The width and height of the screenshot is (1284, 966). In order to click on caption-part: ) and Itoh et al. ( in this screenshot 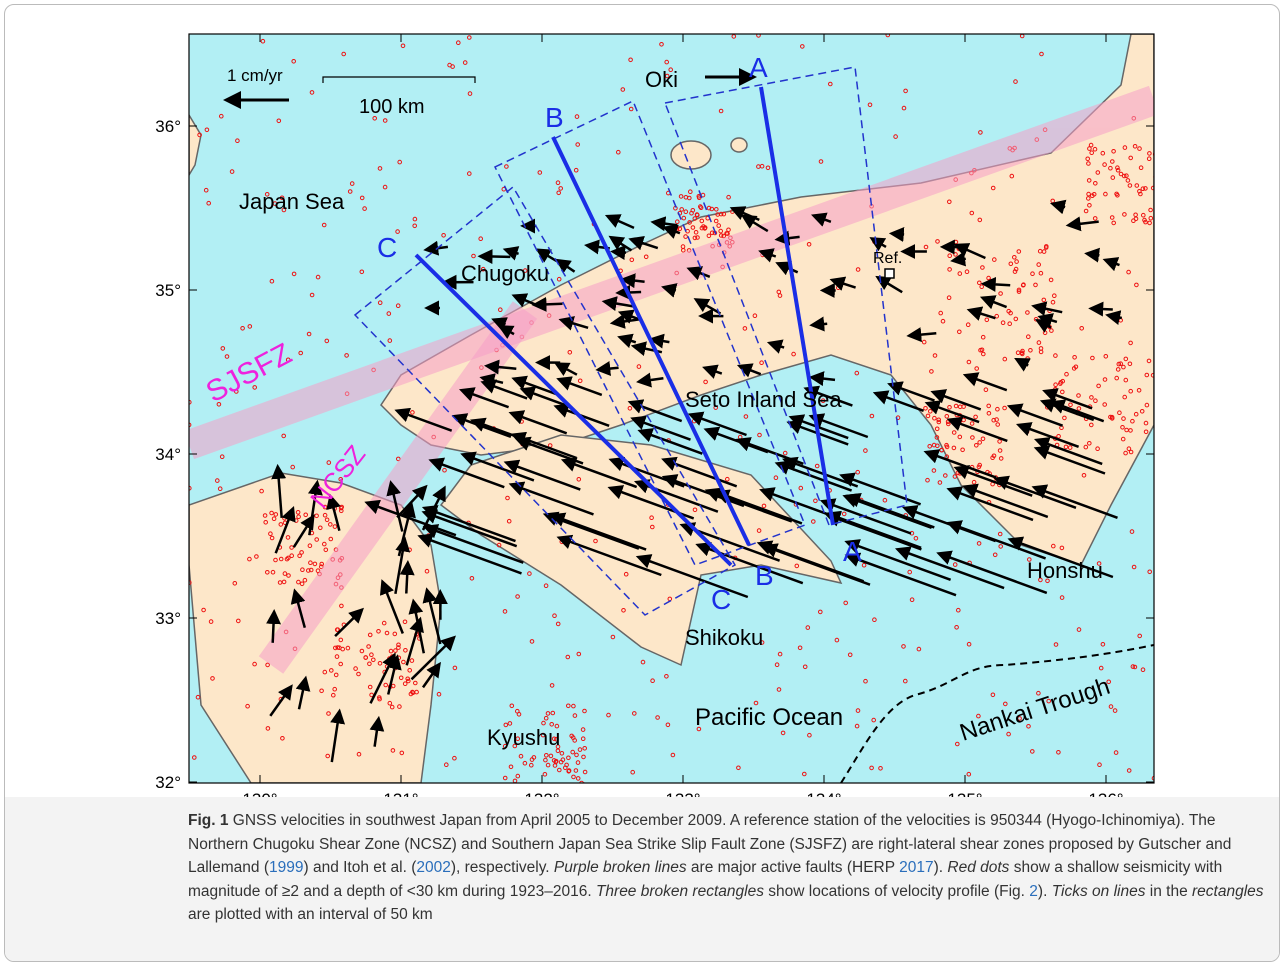, I will do `click(360, 868)`.